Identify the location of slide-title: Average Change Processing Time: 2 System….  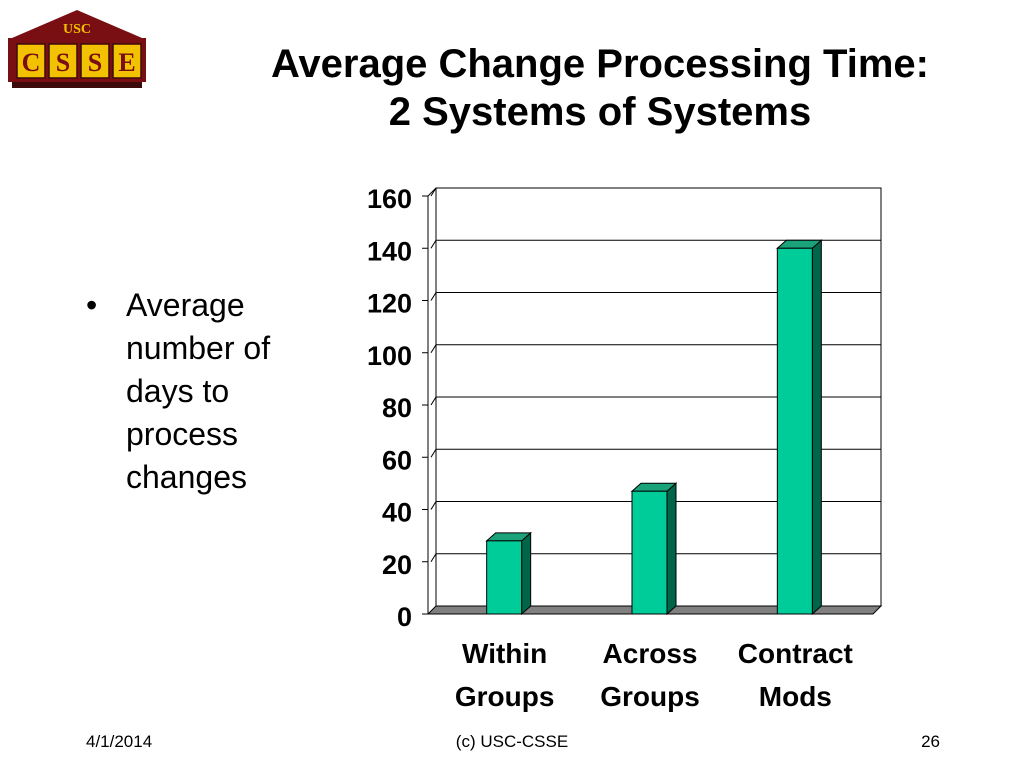
(600, 88).